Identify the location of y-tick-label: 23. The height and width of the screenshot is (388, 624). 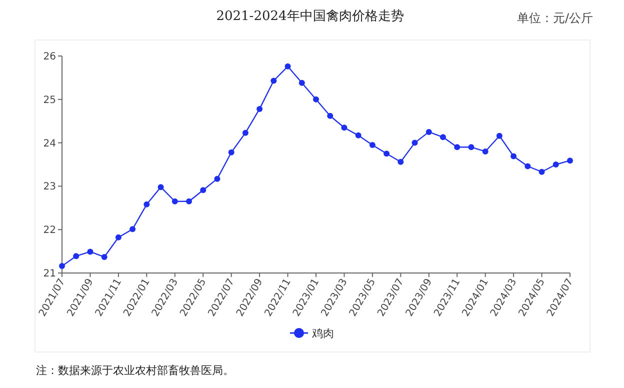
(49, 187).